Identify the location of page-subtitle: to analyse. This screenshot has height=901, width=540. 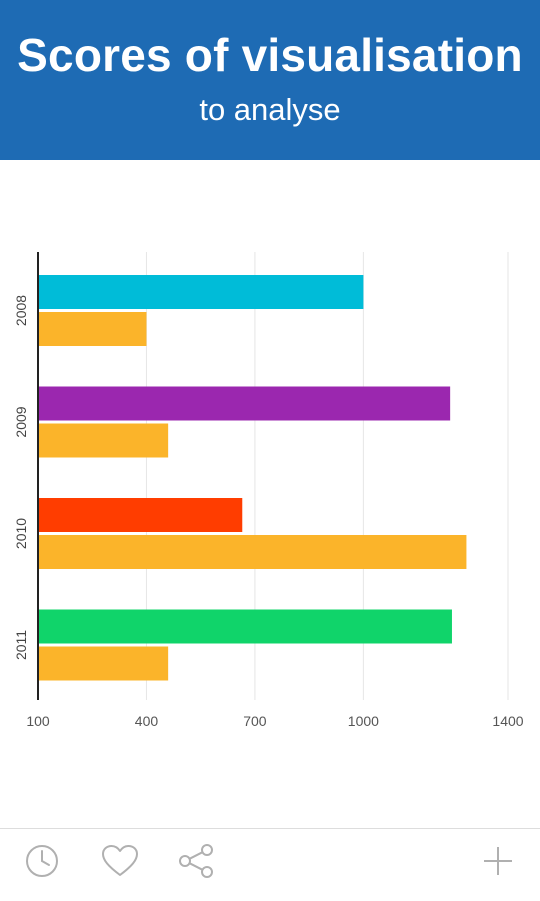
(270, 109).